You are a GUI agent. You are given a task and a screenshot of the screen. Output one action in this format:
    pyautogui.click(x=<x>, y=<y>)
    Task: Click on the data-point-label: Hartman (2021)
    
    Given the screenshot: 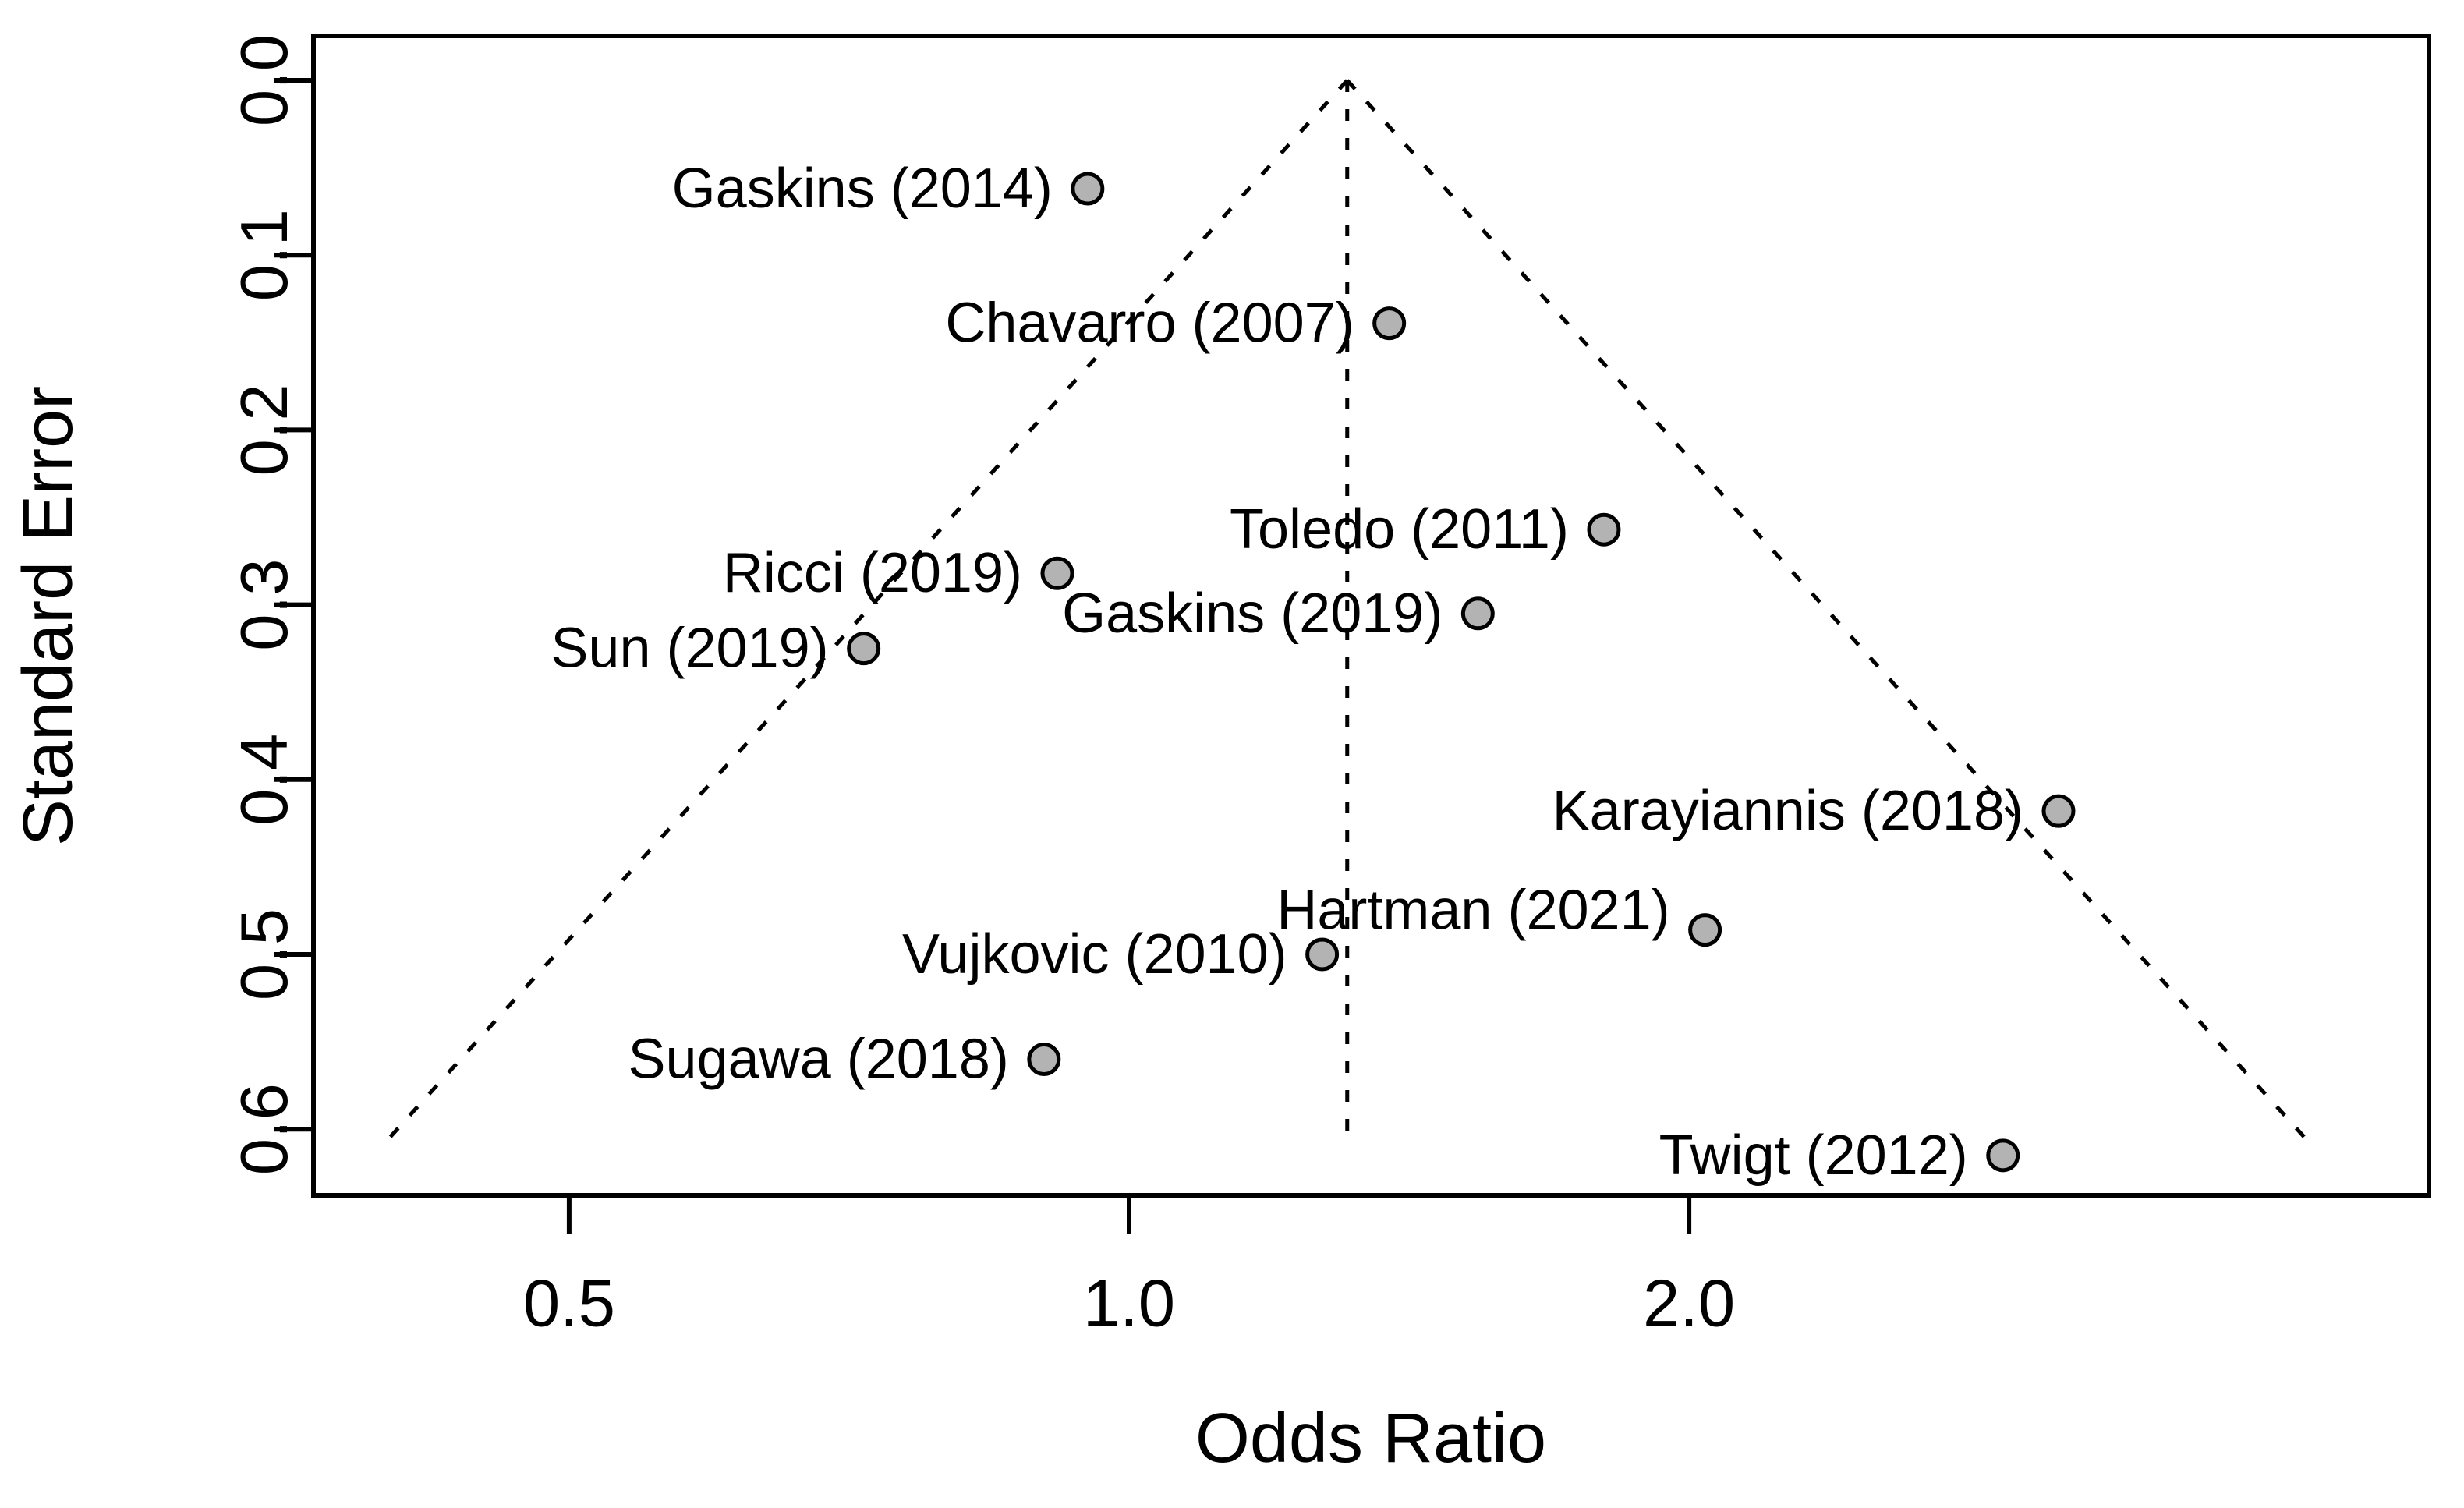 What is the action you would take?
    pyautogui.click(x=1473, y=911)
    